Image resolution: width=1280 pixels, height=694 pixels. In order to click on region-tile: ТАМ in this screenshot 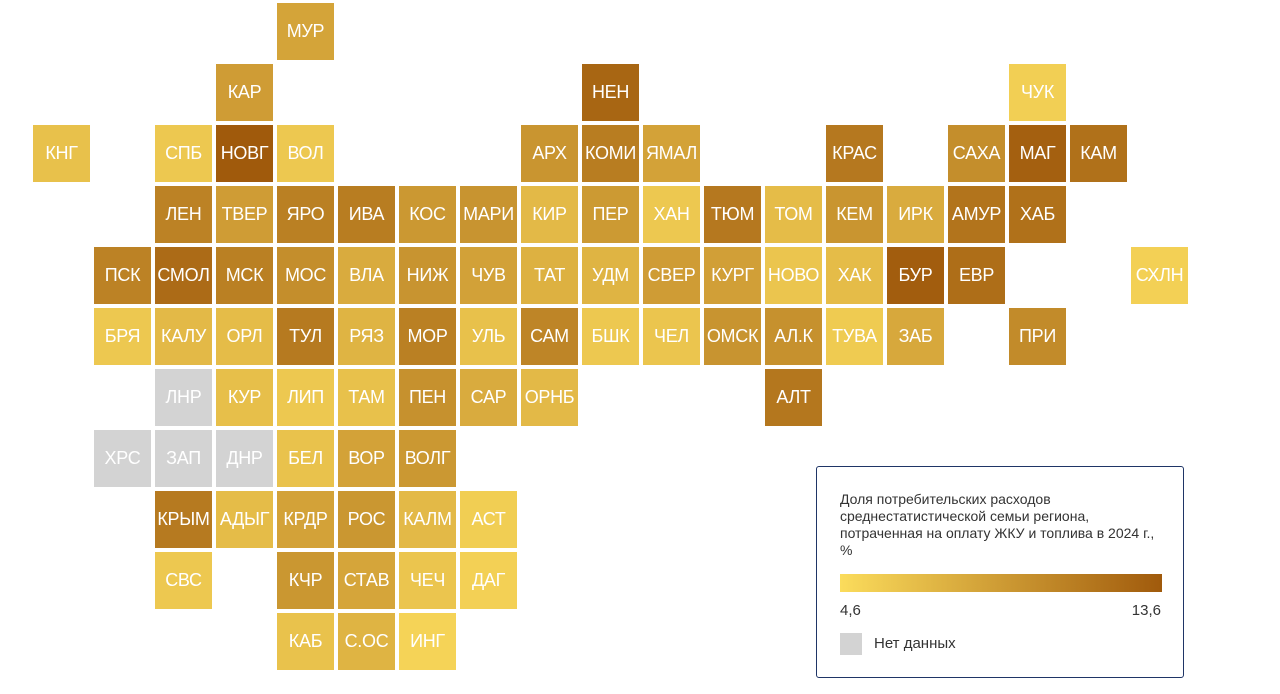, I will do `click(366, 397)`.